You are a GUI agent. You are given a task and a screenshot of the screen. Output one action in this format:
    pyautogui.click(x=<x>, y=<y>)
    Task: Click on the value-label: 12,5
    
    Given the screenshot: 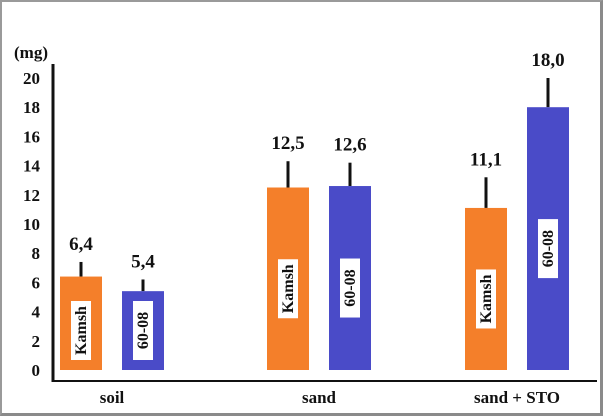 What is the action you would take?
    pyautogui.click(x=287, y=143)
    